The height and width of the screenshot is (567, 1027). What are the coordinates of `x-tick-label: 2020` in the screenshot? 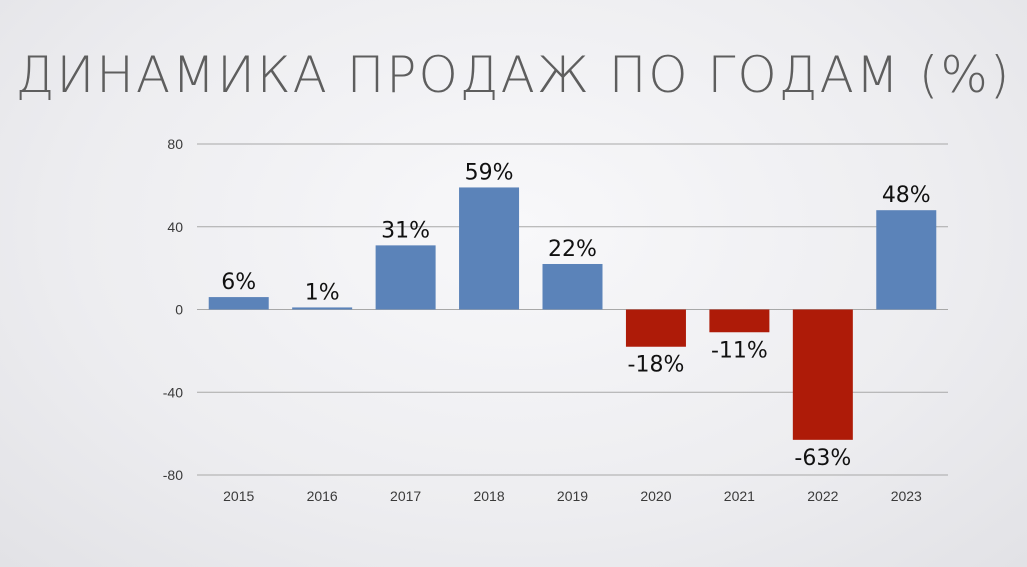 It's located at (655, 496).